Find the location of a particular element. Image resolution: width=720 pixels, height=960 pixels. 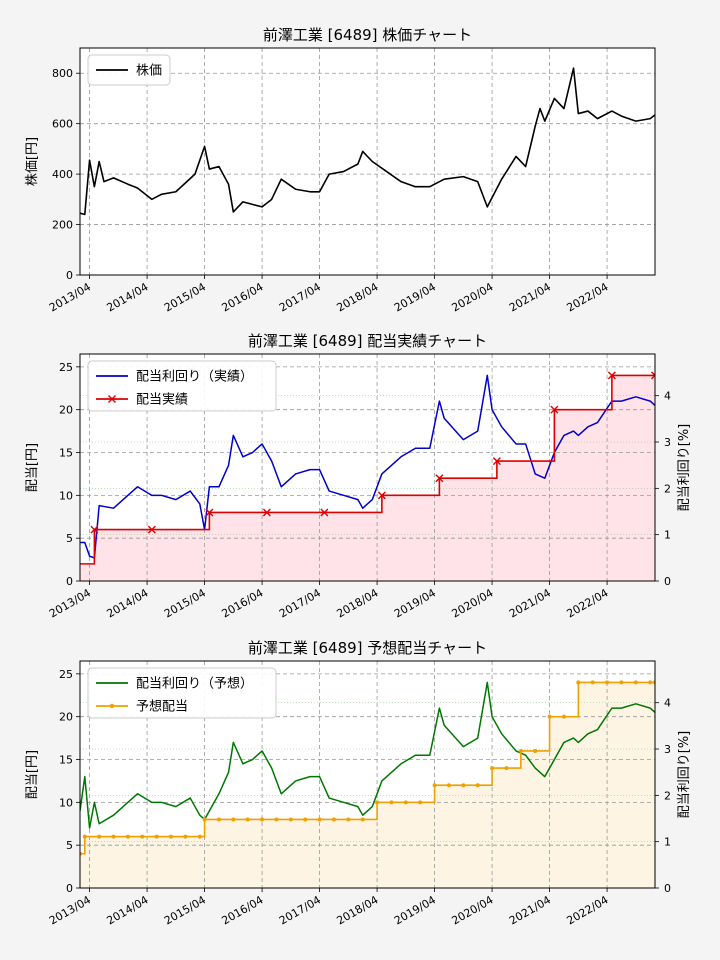

x-tick-label: 2021/04 is located at coordinates (530, 297).